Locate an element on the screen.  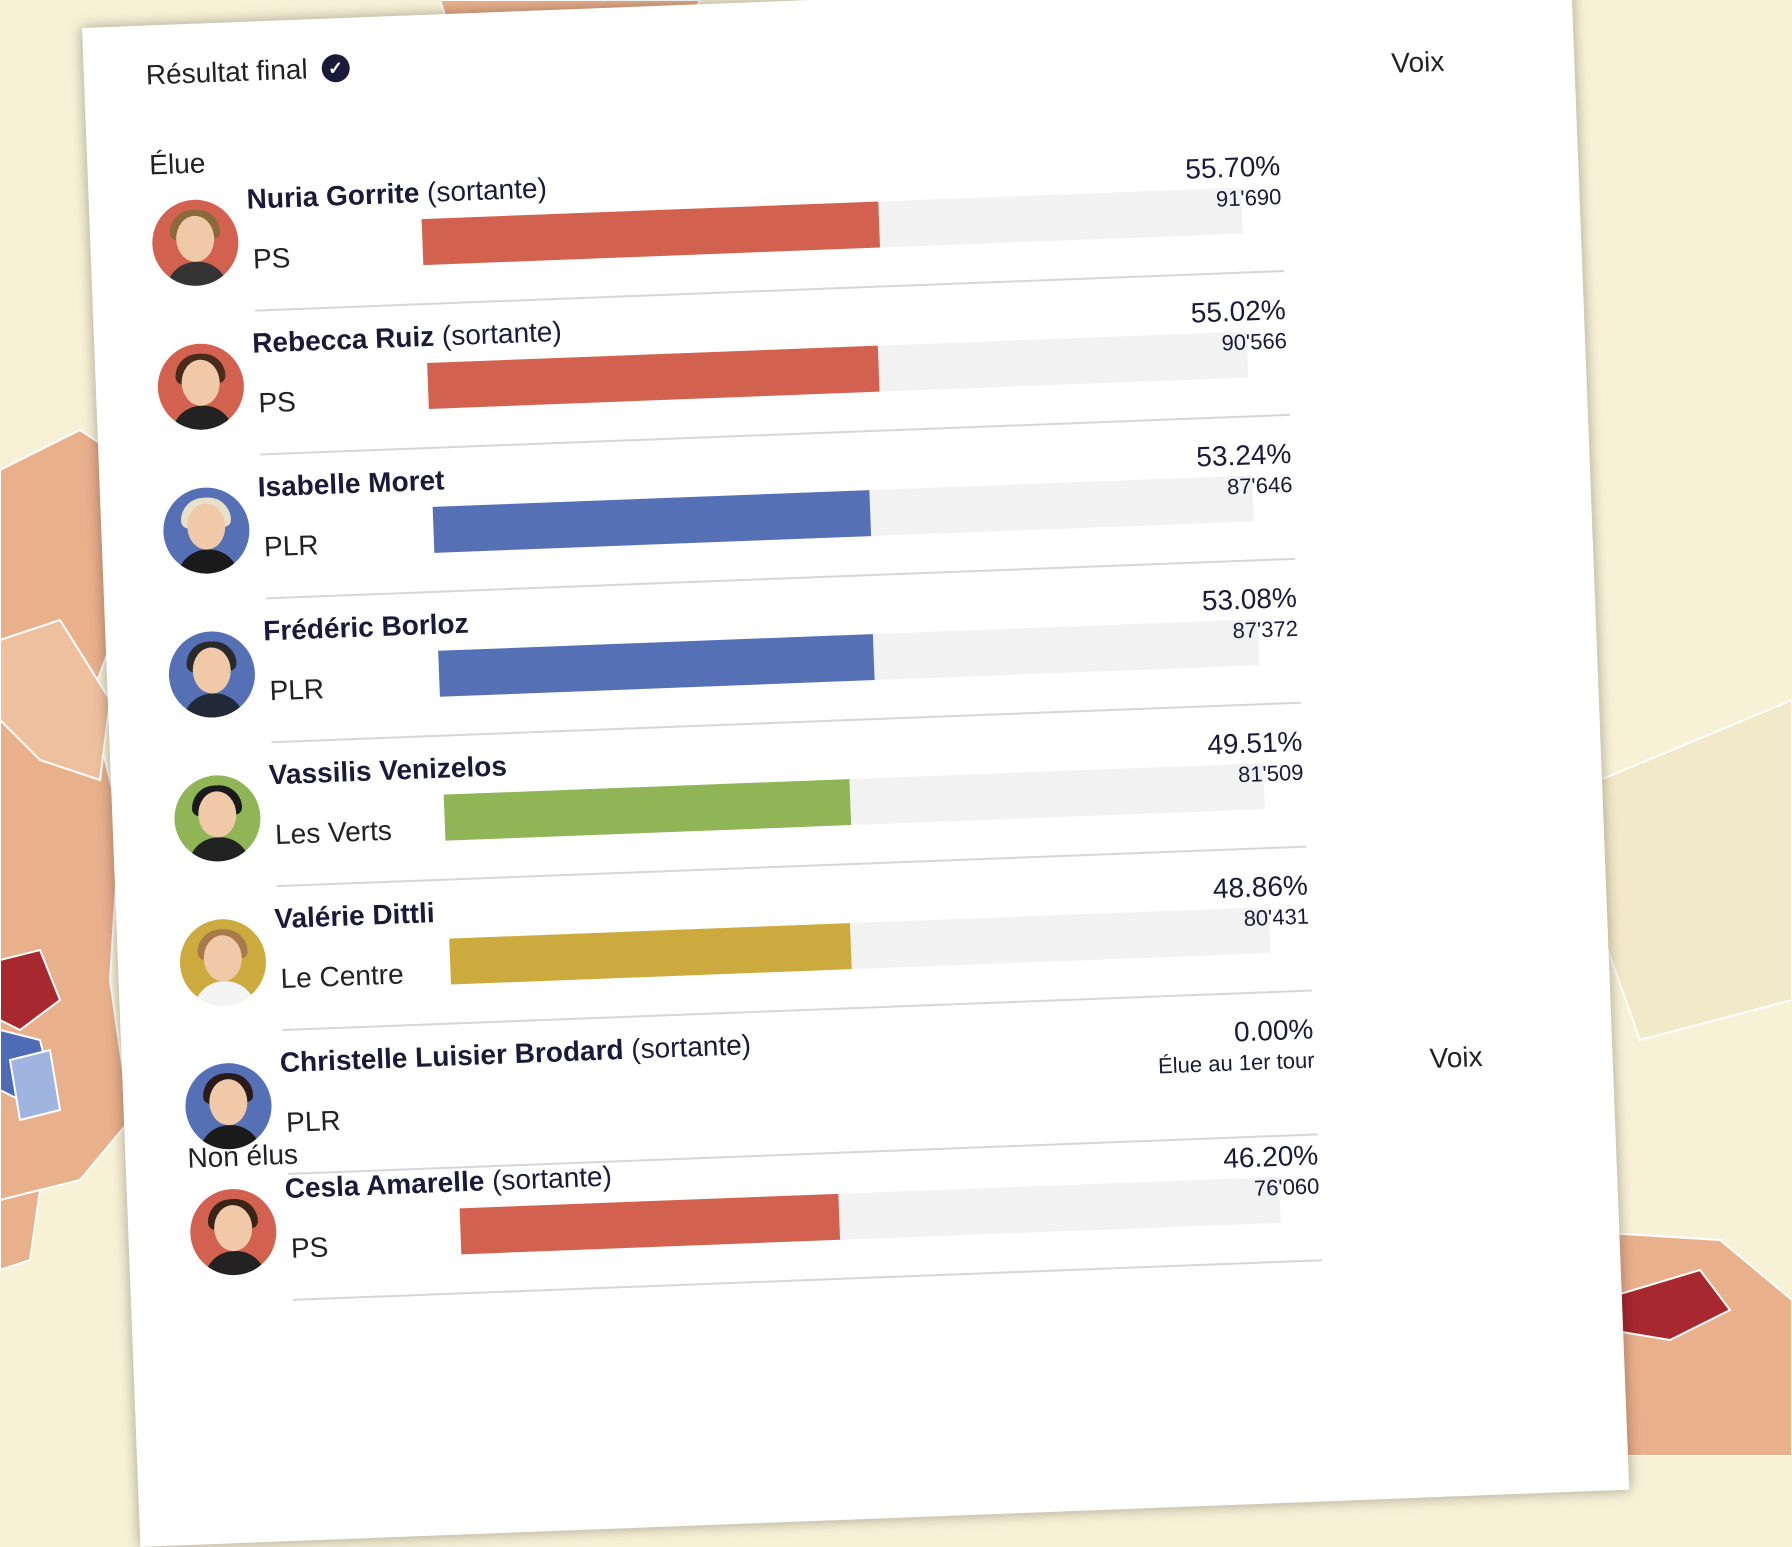
candidate-name-line: Valérie Dittli is located at coordinates (354, 916).